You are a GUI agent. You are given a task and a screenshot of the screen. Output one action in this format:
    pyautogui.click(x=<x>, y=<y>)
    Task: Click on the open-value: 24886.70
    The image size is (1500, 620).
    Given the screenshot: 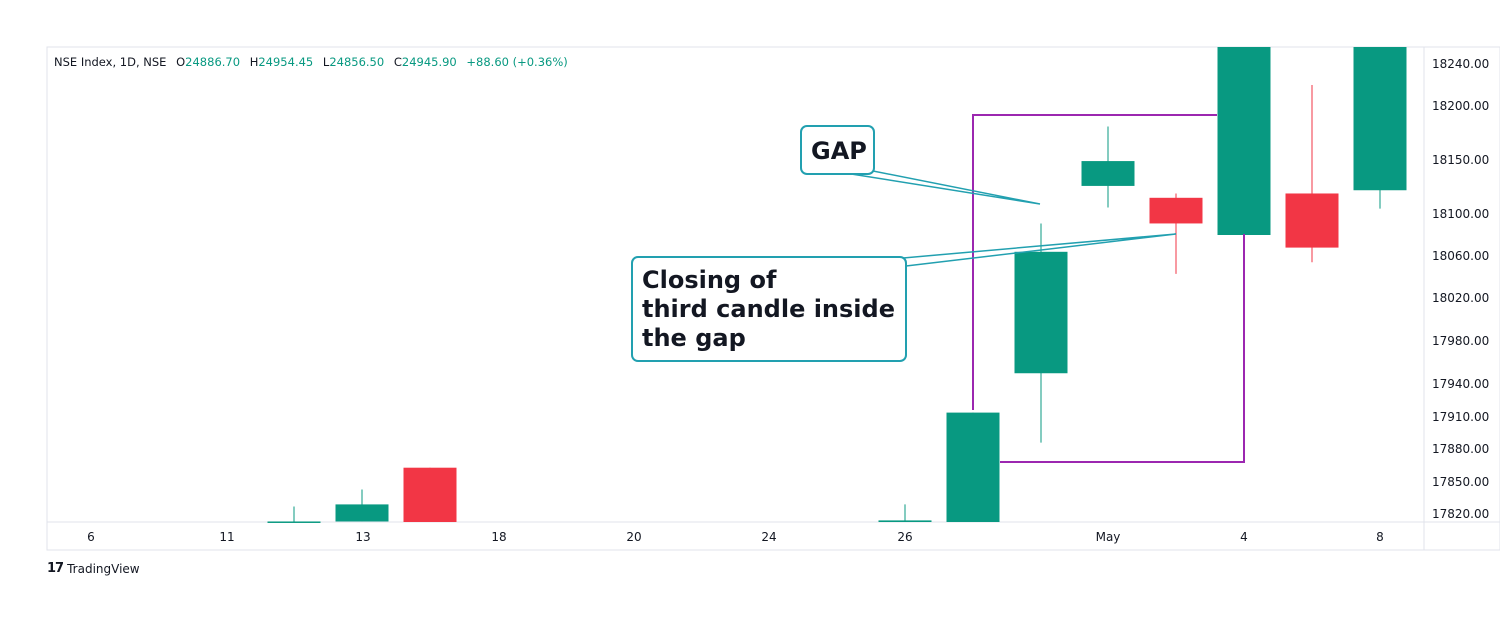 What is the action you would take?
    pyautogui.click(x=213, y=62)
    